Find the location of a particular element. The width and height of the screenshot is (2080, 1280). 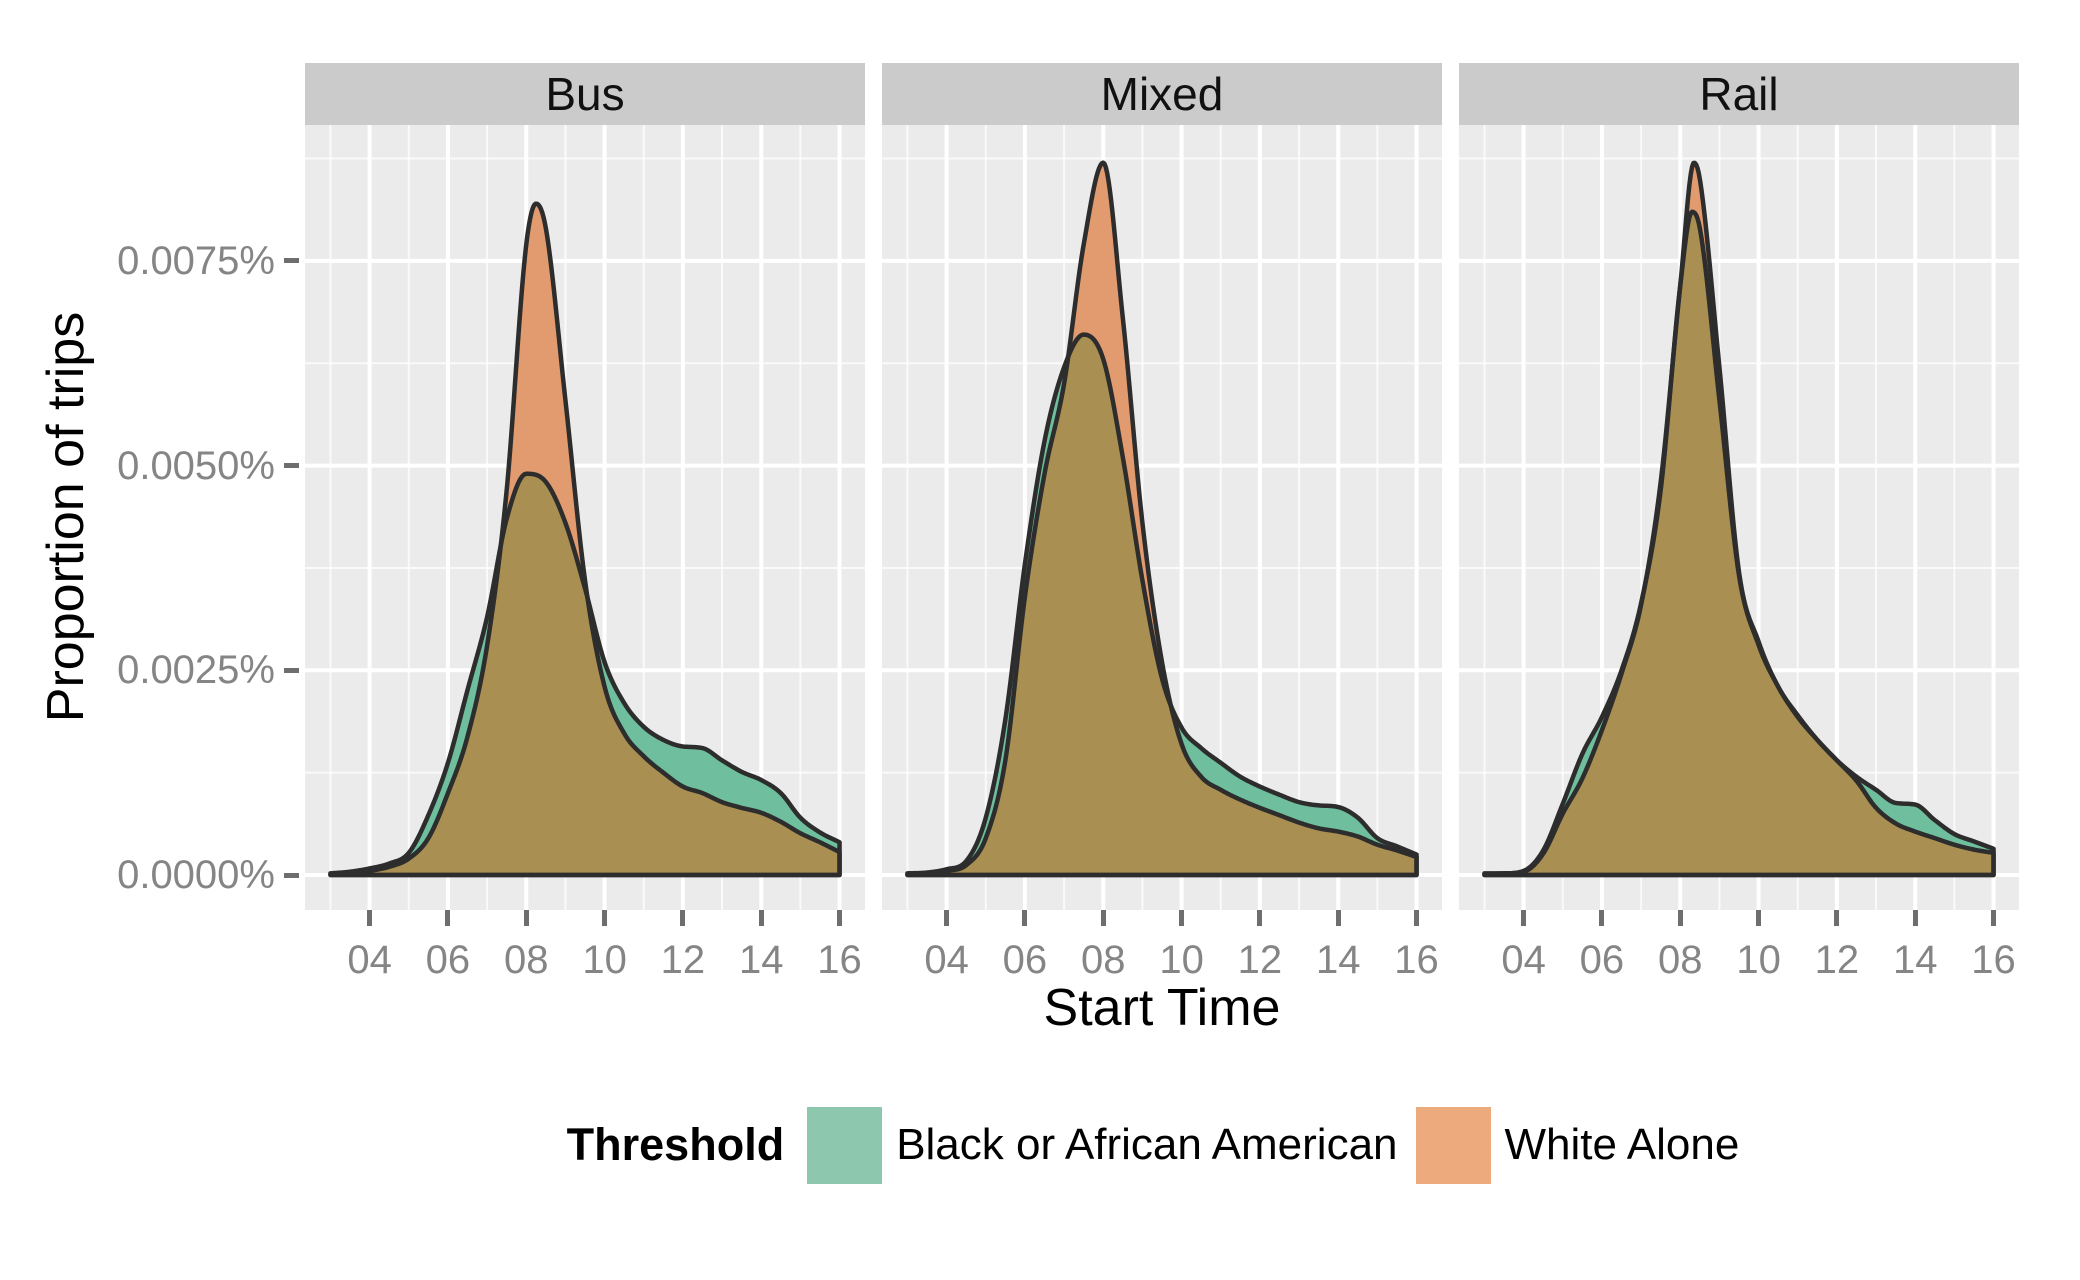

legend-item: Black or African American is located at coordinates (1111, 1145).